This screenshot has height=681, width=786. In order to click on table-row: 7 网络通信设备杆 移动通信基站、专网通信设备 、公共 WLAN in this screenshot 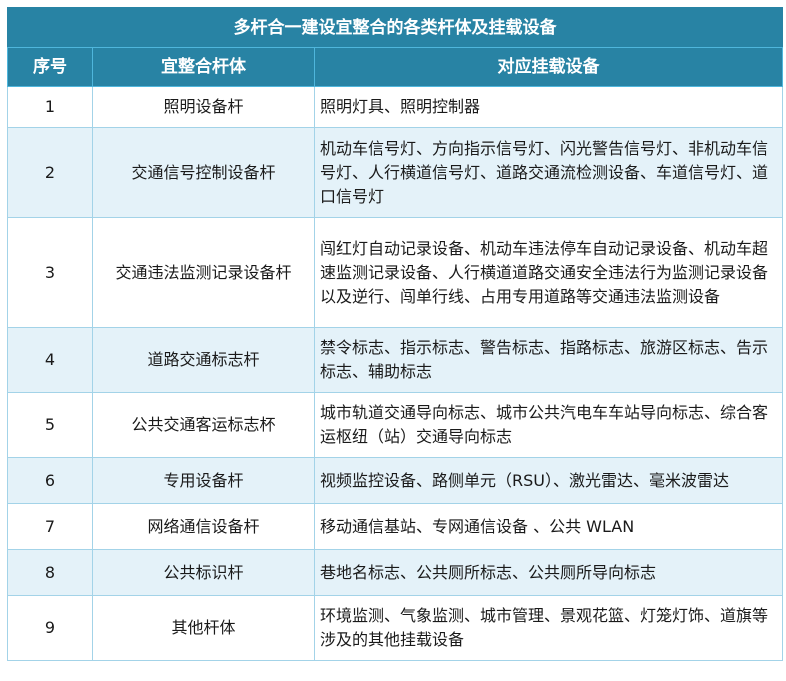, I will do `click(395, 526)`.